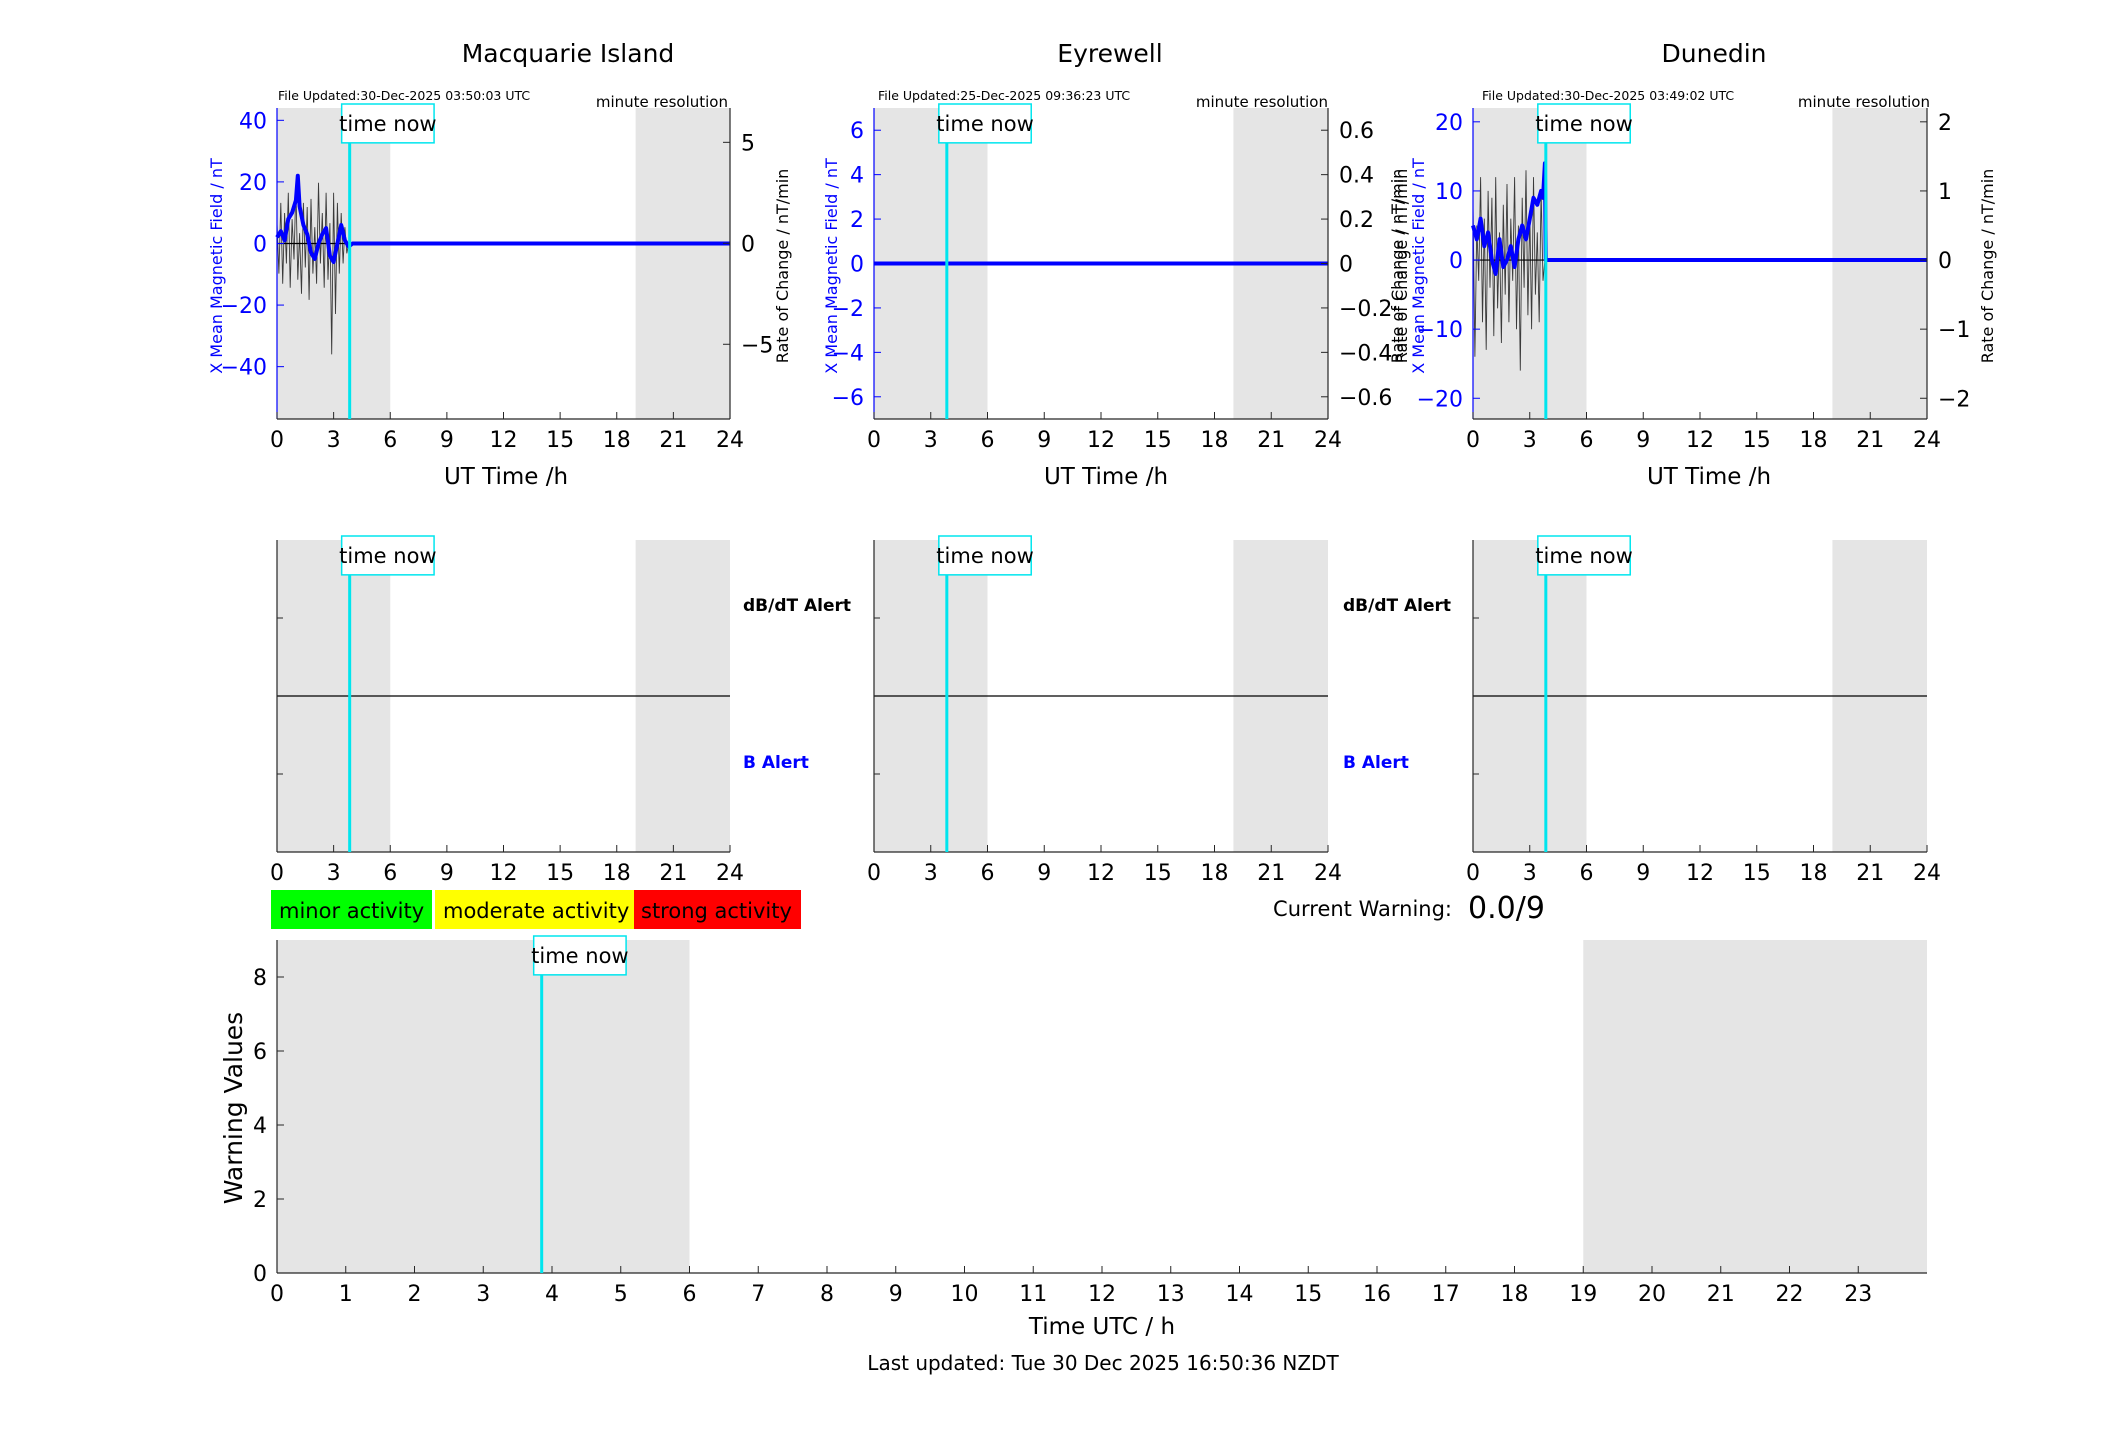 The height and width of the screenshot is (1437, 2117). What do you see at coordinates (233, 1108) in the screenshot?
I see `warning-y-axis-label: Warning Values` at bounding box center [233, 1108].